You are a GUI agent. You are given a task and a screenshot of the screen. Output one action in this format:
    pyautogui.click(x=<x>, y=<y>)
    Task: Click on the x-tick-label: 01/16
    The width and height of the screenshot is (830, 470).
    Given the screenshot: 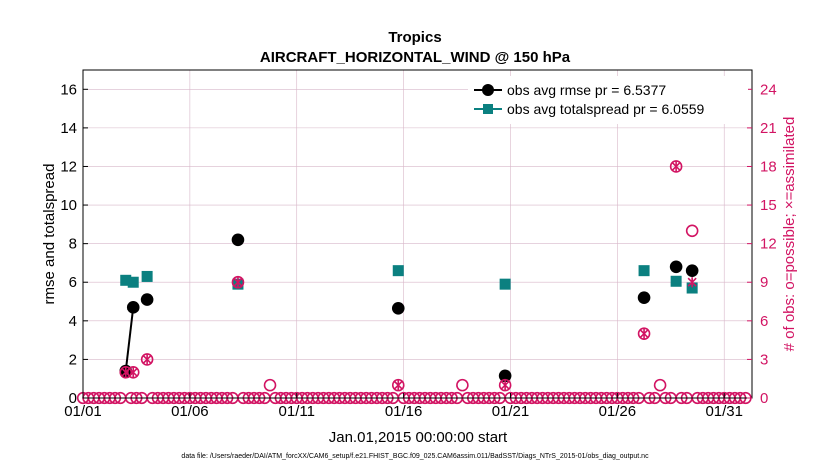 What is the action you would take?
    pyautogui.click(x=404, y=411)
    